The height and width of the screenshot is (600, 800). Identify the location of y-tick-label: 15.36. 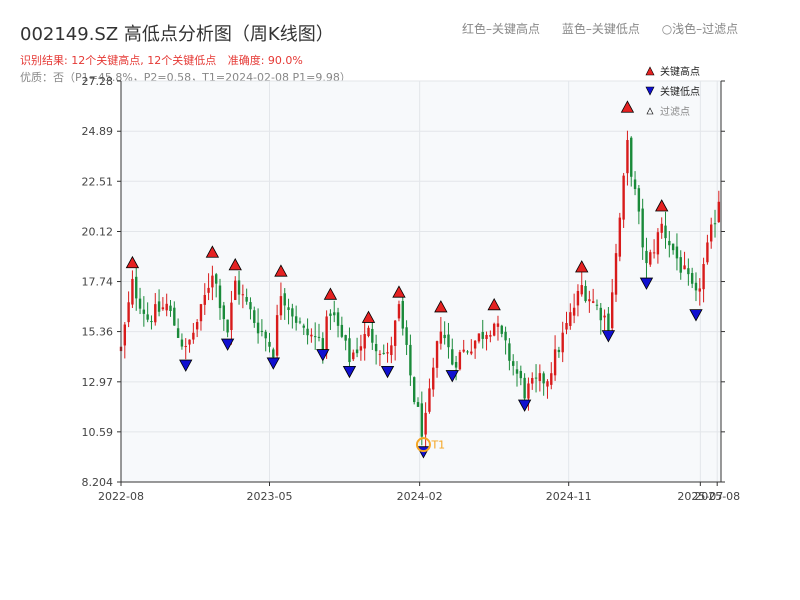
(98, 332).